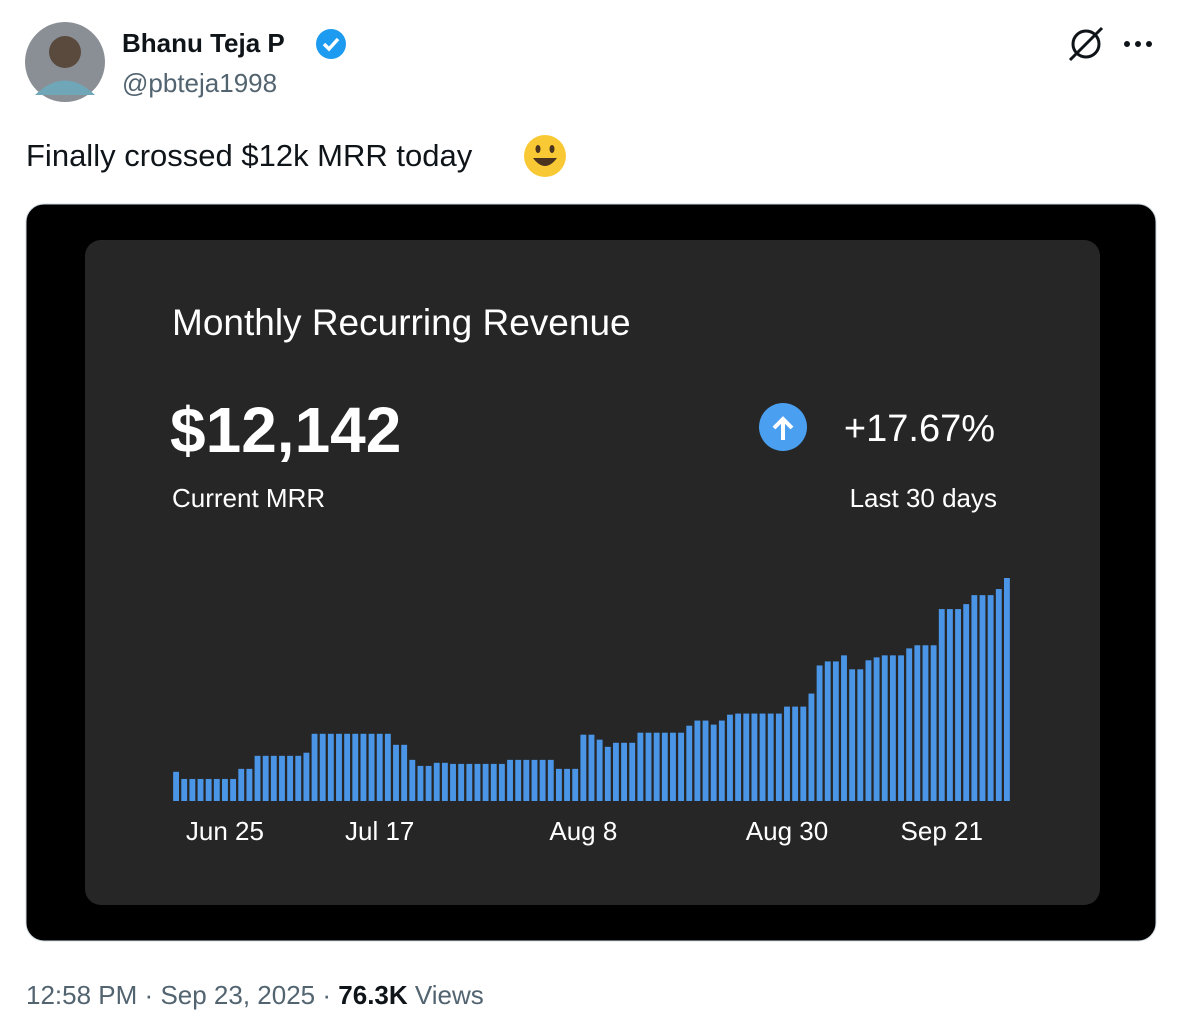 Image resolution: width=1180 pixels, height=1034 pixels. I want to click on footer-meta: 12:58 PM · Sep 23, 2025 · 76.3K Views, so click(255, 995).